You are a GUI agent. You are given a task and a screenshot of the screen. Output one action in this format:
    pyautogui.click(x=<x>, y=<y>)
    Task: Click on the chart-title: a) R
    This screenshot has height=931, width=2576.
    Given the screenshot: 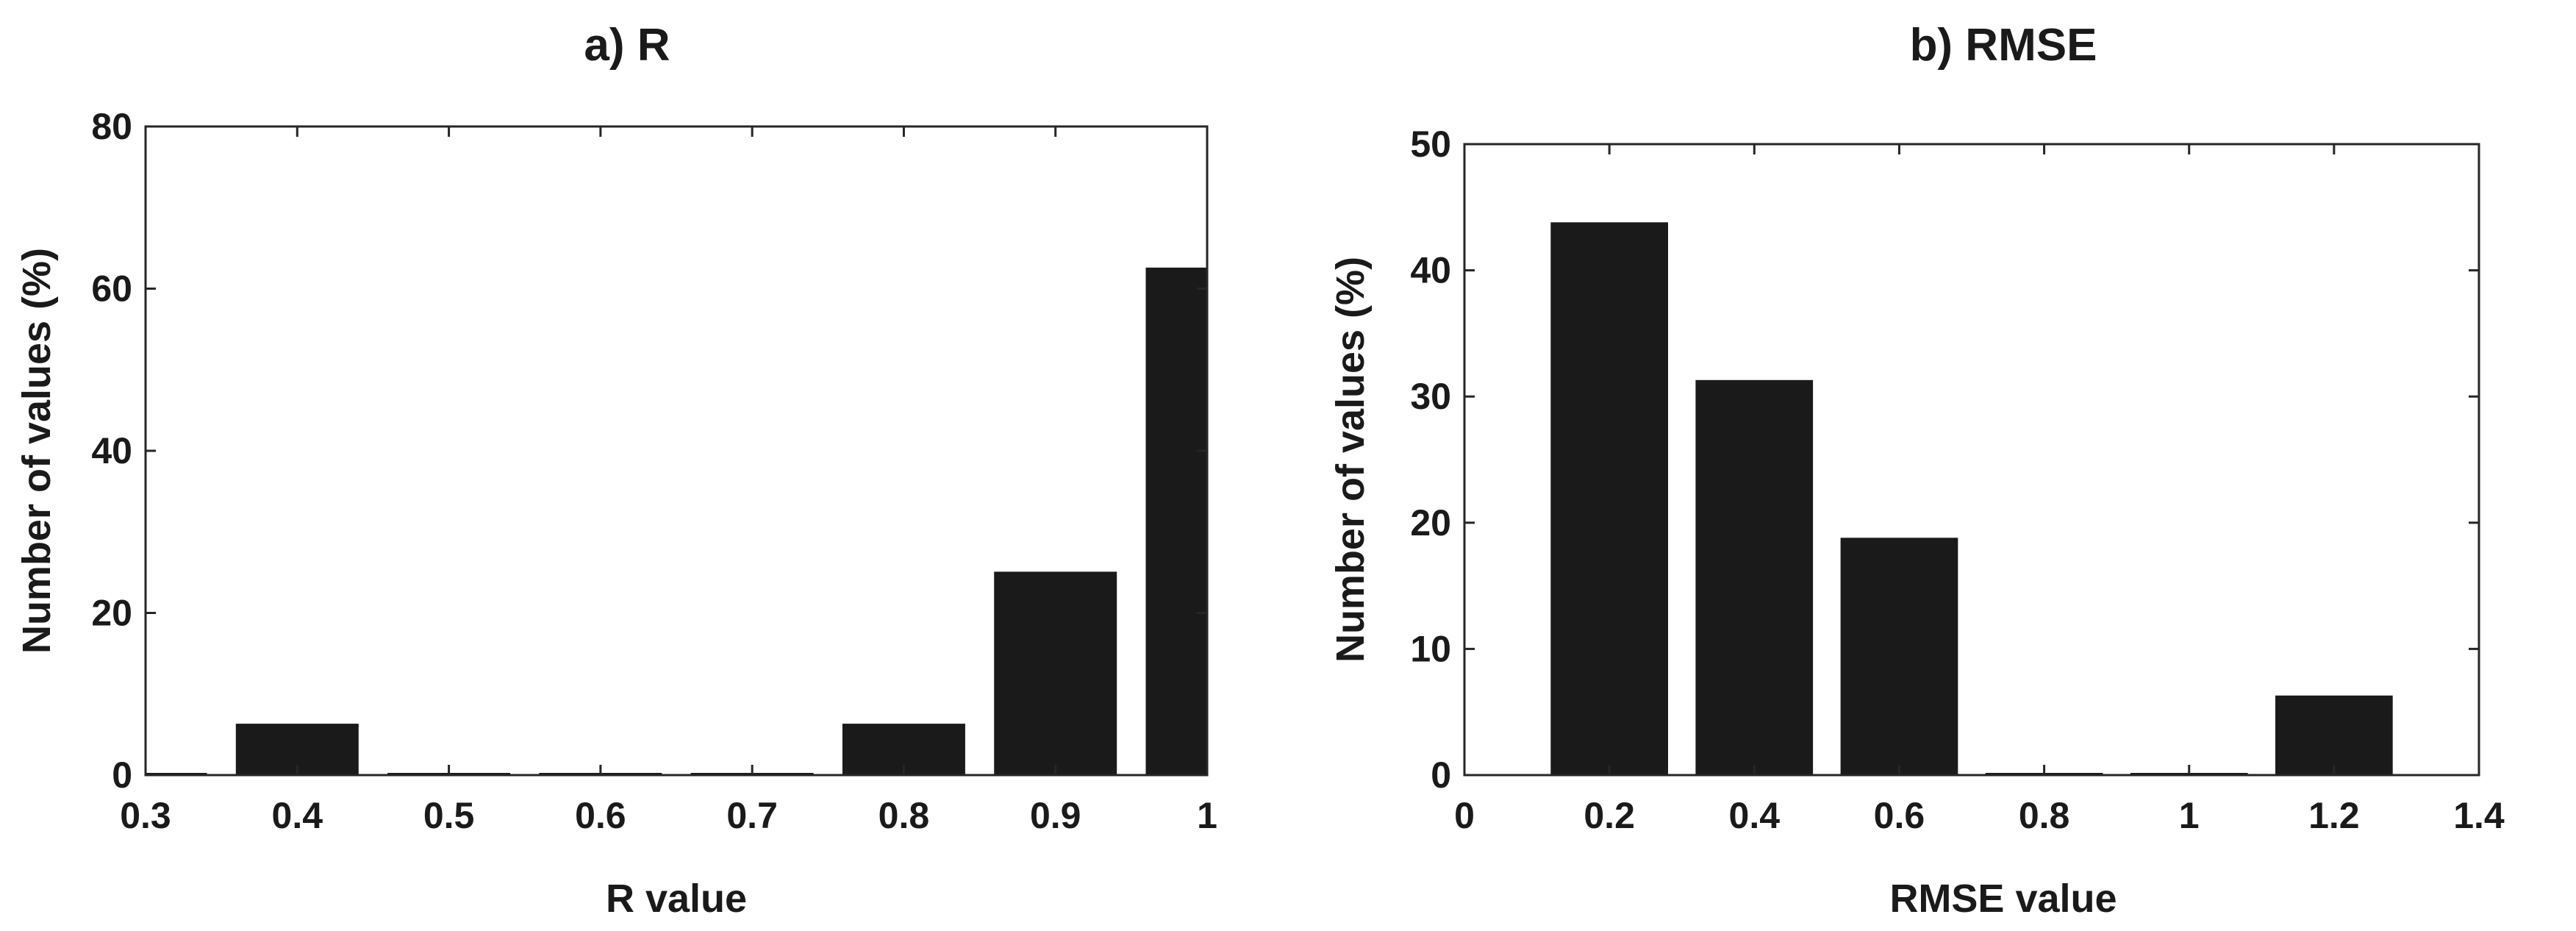 What is the action you would take?
    pyautogui.click(x=627, y=45)
    